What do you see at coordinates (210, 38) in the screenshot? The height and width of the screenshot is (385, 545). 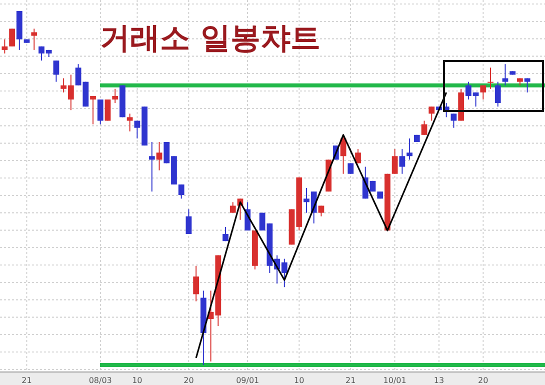 I see `chart-title: 거래소 일봉챠트` at bounding box center [210, 38].